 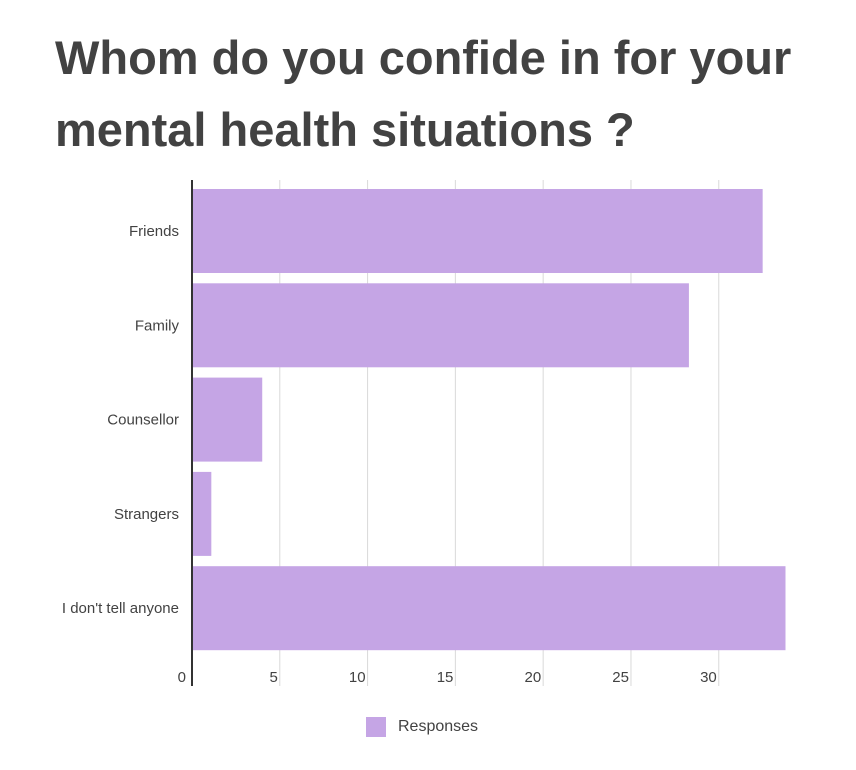 I want to click on bar-counsellor, so click(x=227, y=419).